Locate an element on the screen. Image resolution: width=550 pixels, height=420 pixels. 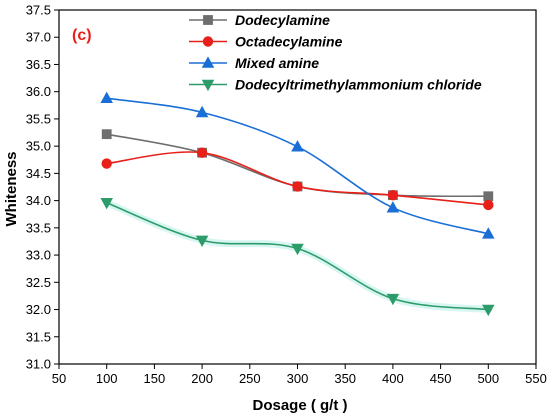
legend-label: Mixed amine is located at coordinates (277, 63).